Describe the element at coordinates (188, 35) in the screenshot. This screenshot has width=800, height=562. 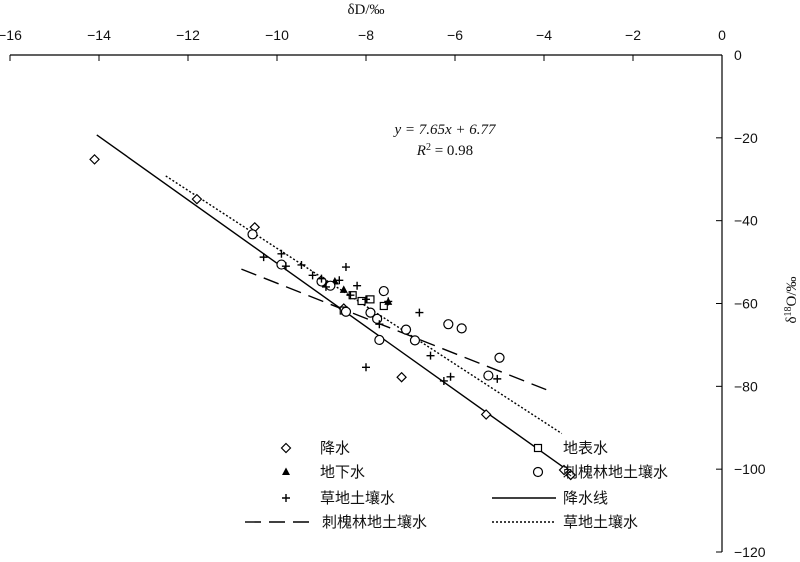
I see `x-tick-label: −12` at that location.